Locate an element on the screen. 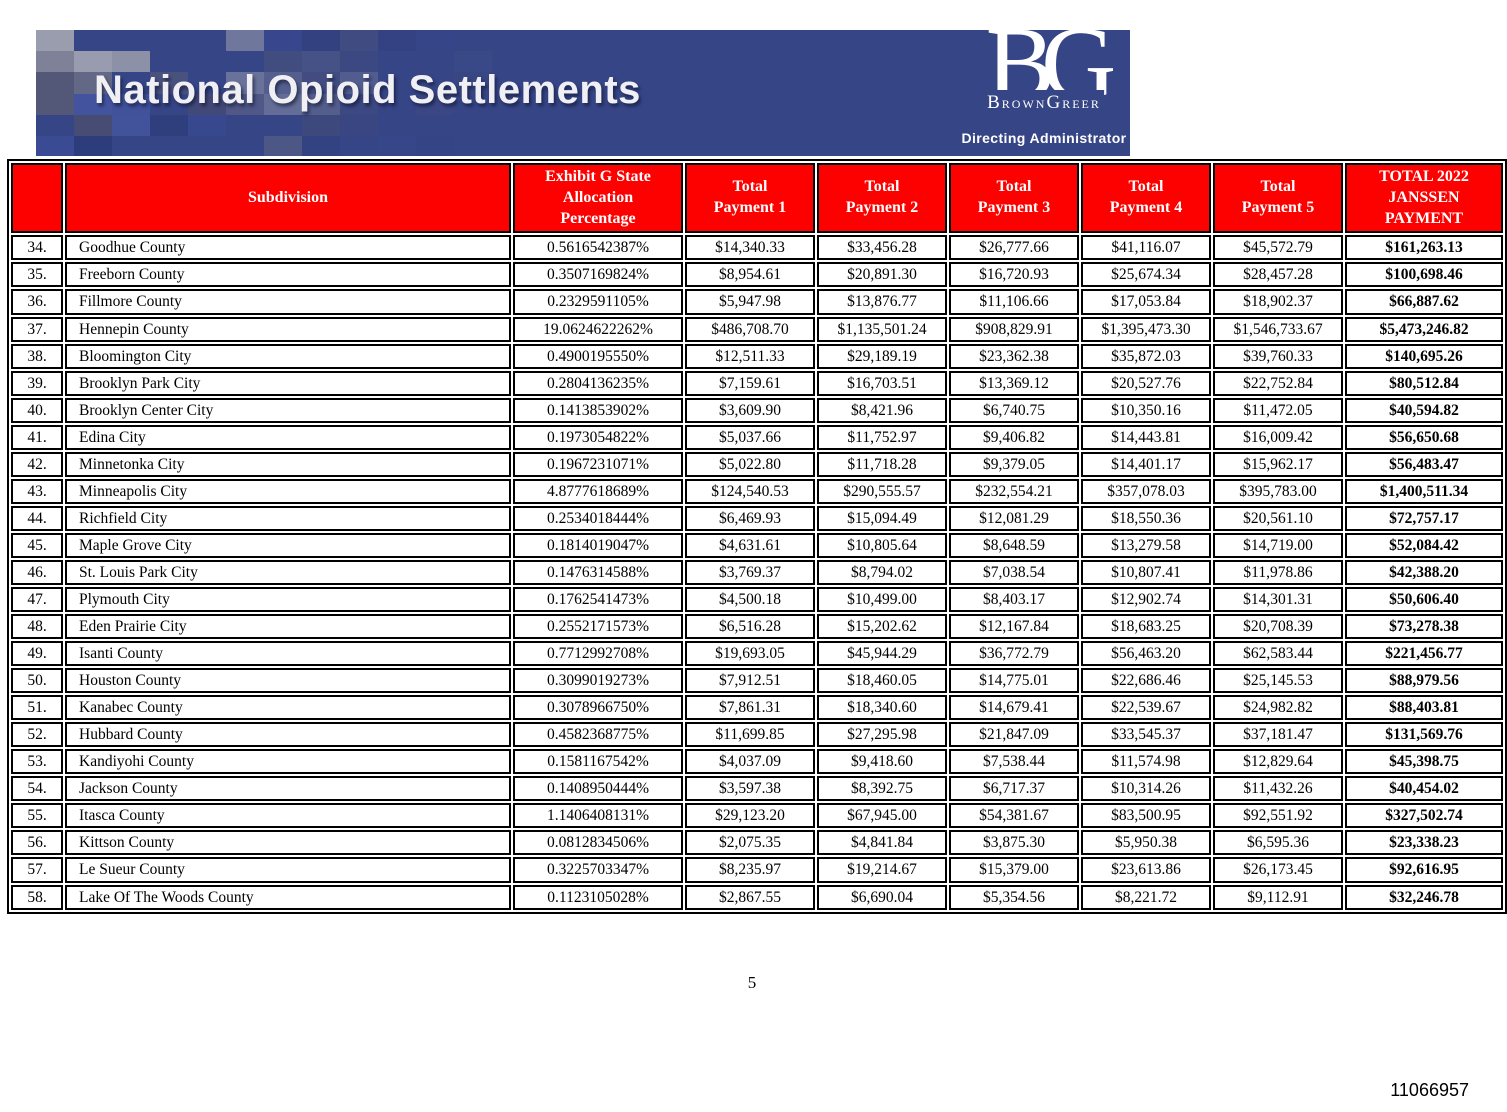  payment-1-cell: $6,469.93 is located at coordinates (750, 518).